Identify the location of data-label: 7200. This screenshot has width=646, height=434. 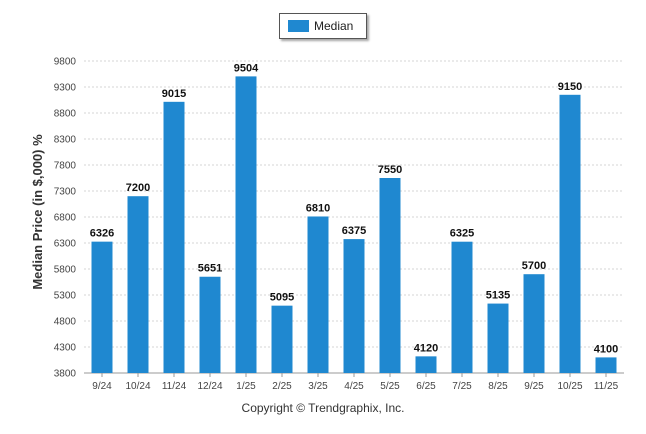
(138, 188).